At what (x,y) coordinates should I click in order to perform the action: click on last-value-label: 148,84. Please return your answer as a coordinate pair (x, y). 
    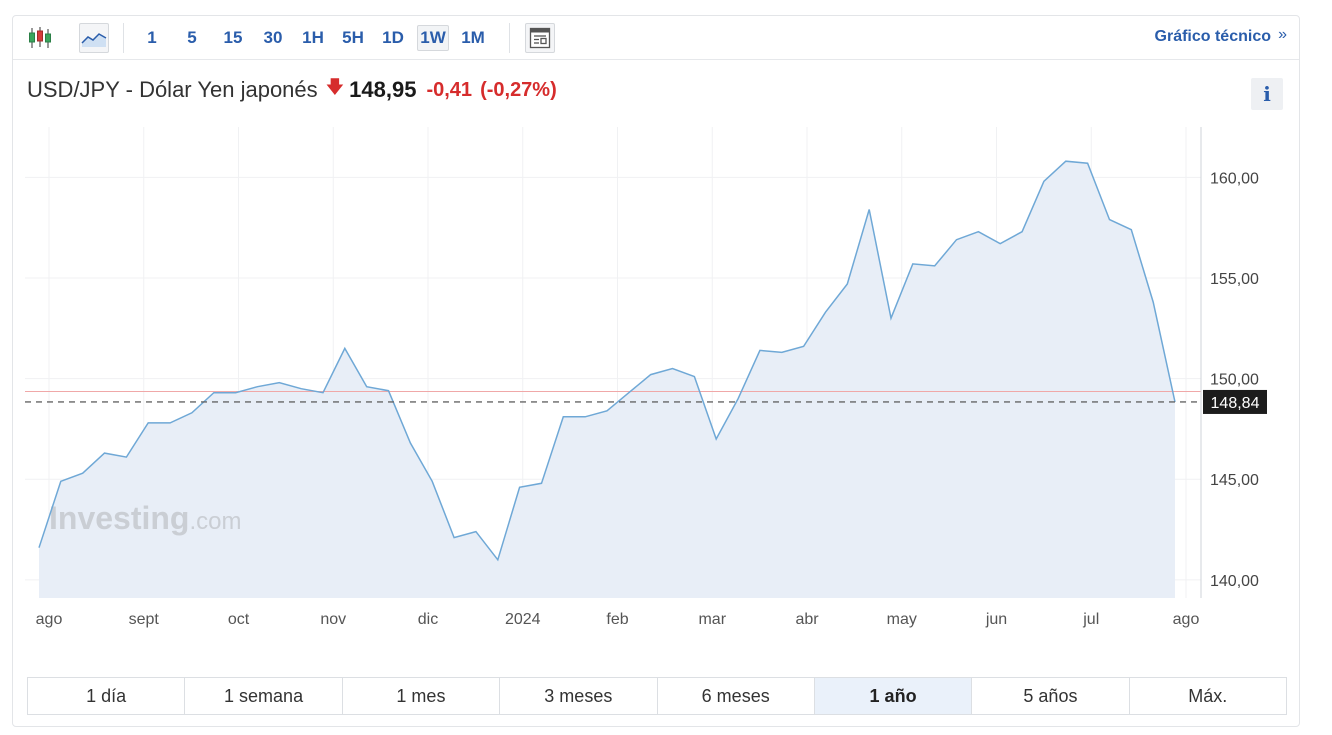
    Looking at the image, I should click on (1235, 403).